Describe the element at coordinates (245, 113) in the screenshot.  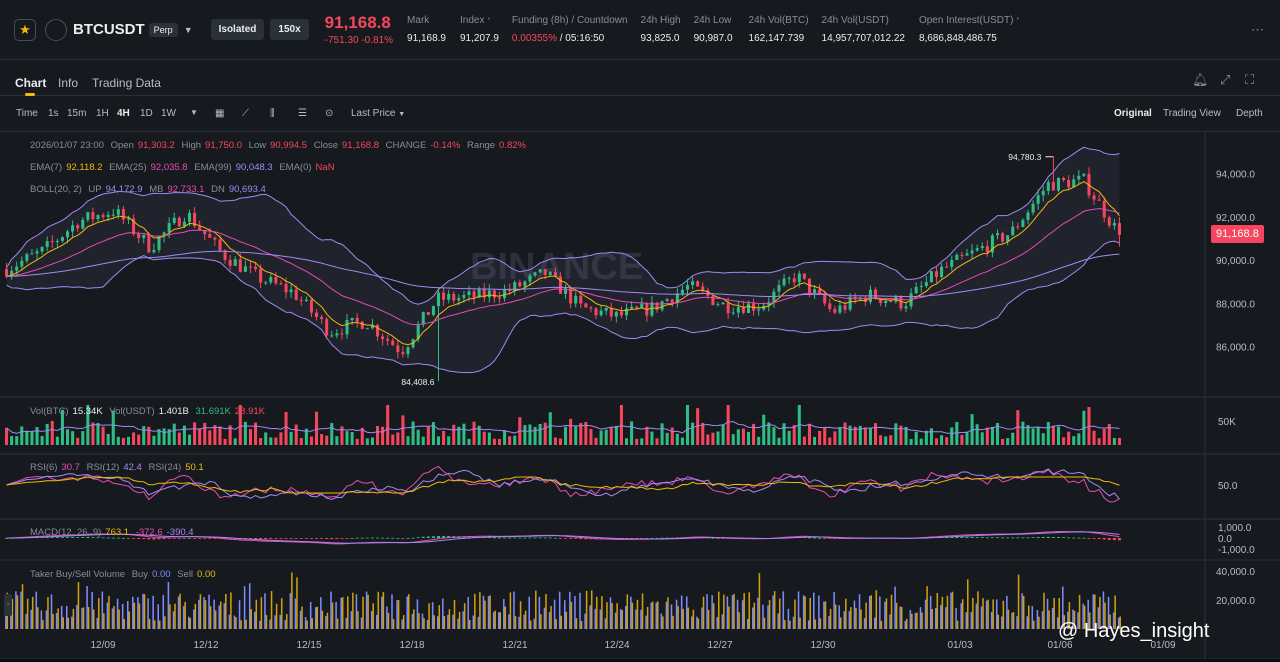
I see `indicator-icon: ⟋` at that location.